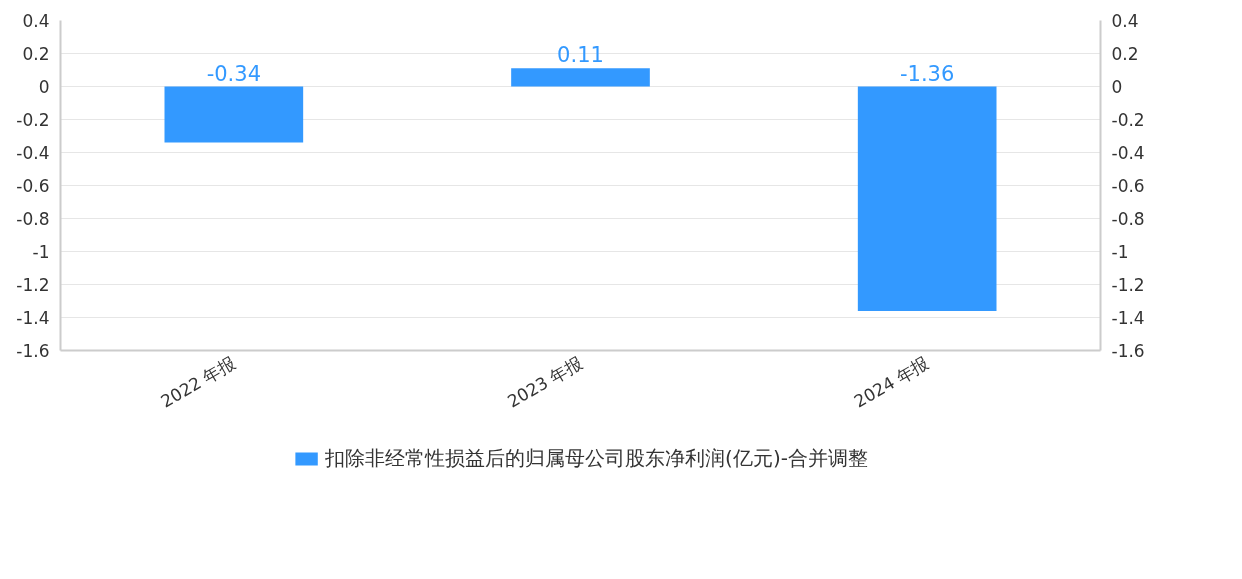 The width and height of the screenshot is (1242, 579). What do you see at coordinates (1128, 285) in the screenshot?
I see `y2-tick-label: -1.2` at bounding box center [1128, 285].